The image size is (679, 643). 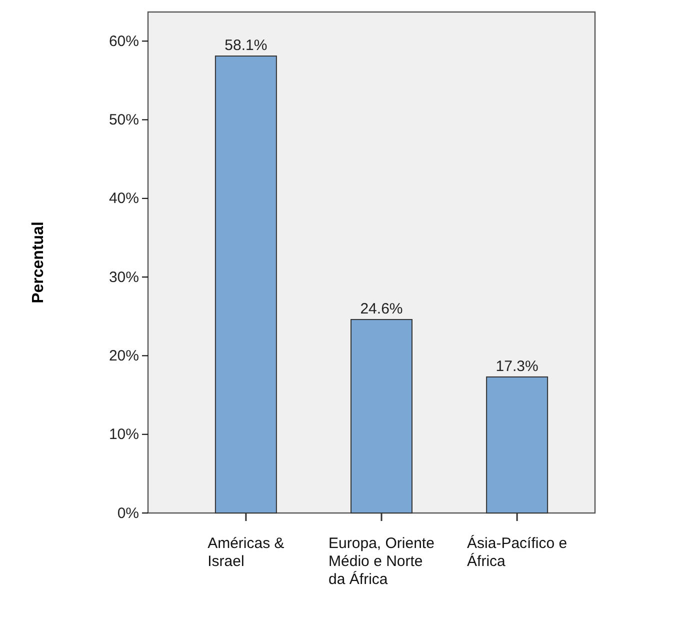 I want to click on data-label: 24.6%, so click(x=381, y=309).